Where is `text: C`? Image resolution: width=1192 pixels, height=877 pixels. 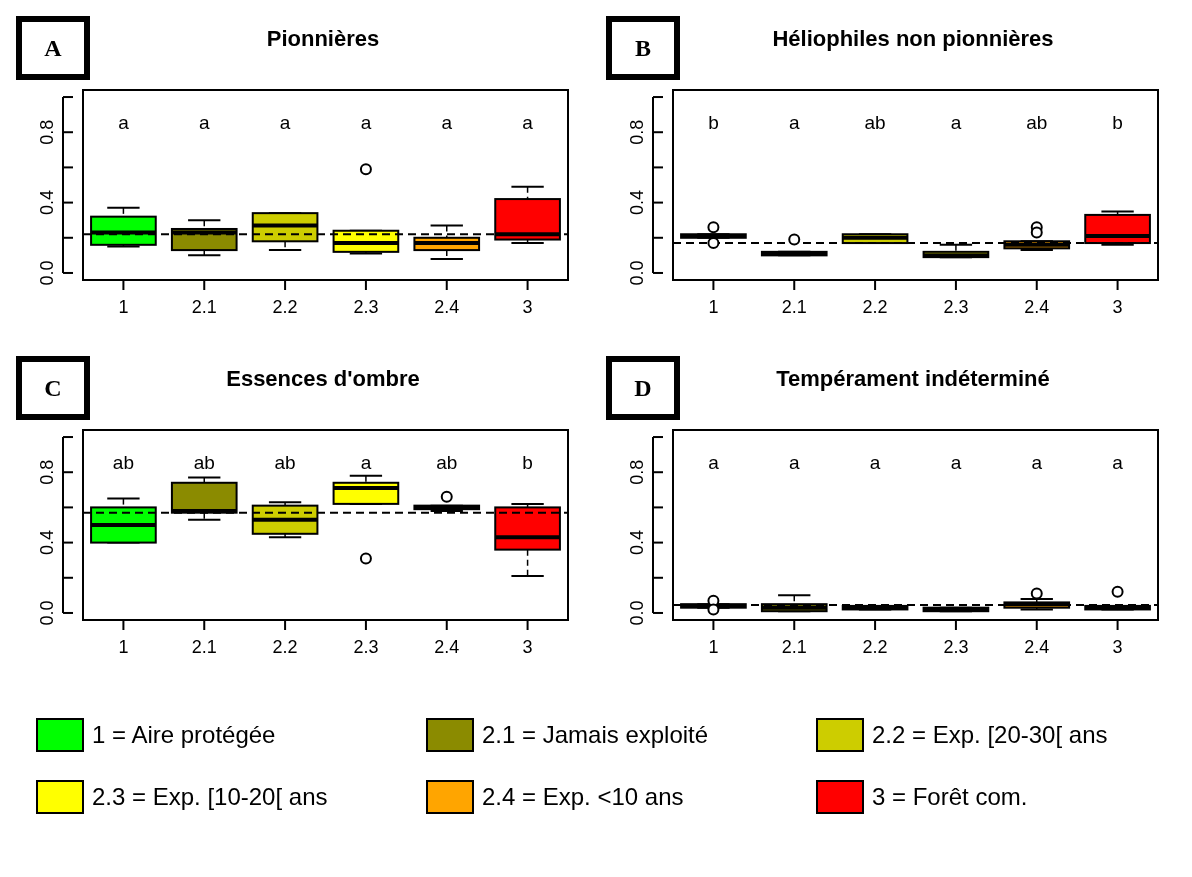
text: C is located at coordinates (53, 388).